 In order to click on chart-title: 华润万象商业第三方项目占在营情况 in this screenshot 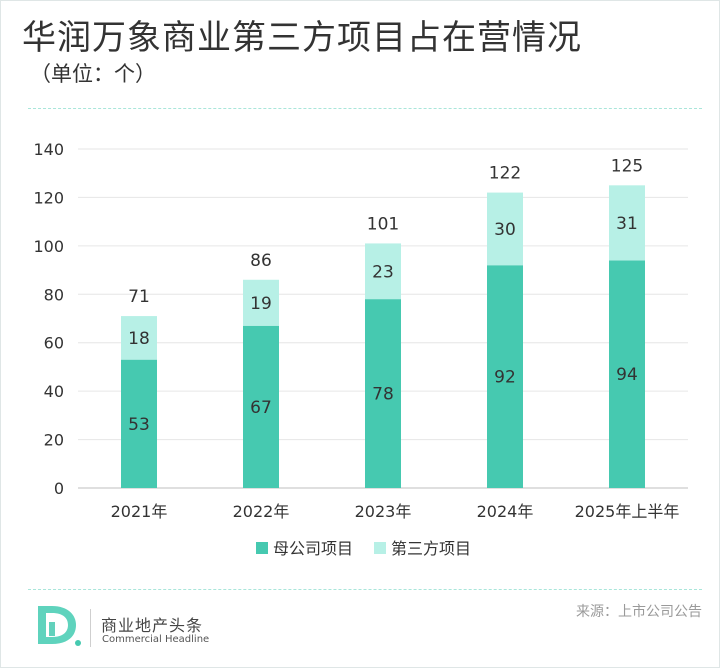, I will do `click(302, 38)`.